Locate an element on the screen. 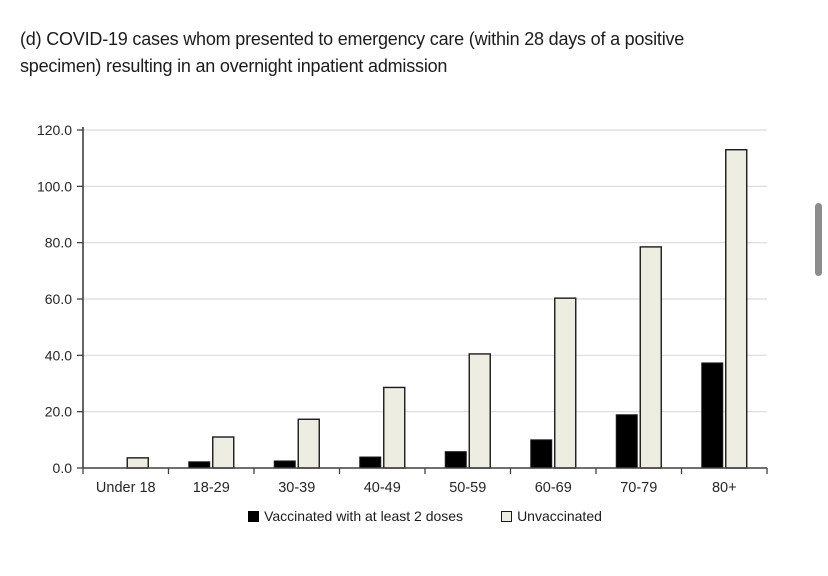  bar-vaccinated-80+ is located at coordinates (712, 415).